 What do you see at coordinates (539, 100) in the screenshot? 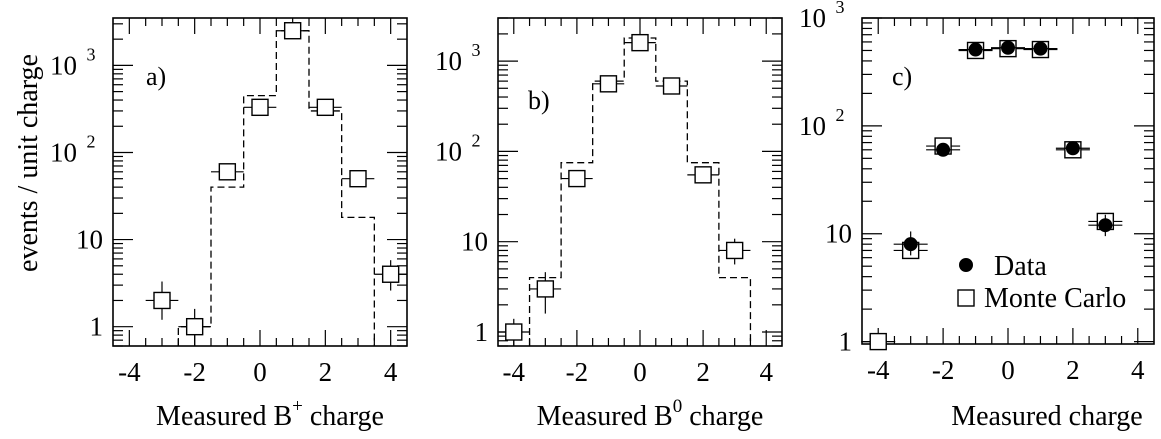
I see `panel-label: b)` at bounding box center [539, 100].